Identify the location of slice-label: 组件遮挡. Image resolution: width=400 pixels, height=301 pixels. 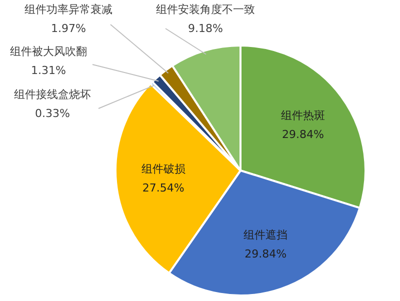
(266, 235).